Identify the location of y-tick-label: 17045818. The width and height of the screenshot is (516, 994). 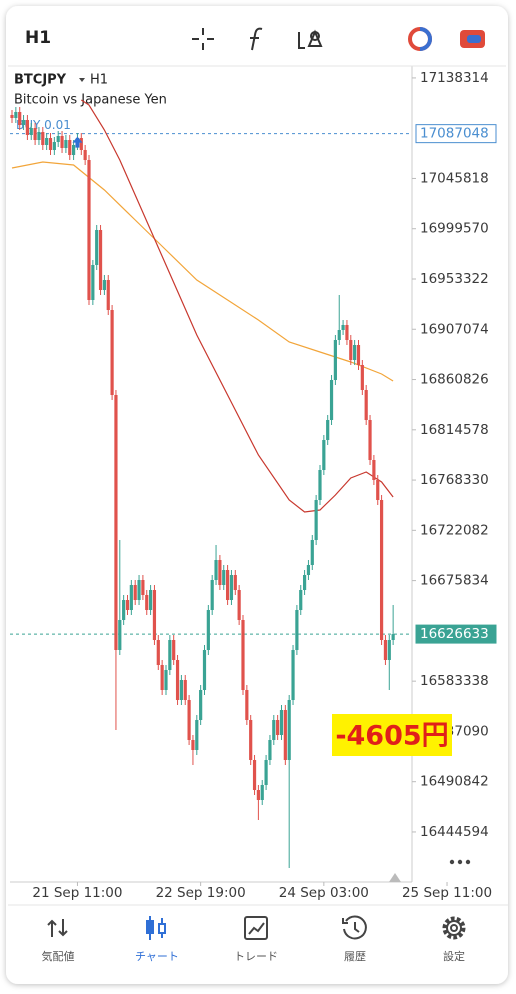
(454, 178).